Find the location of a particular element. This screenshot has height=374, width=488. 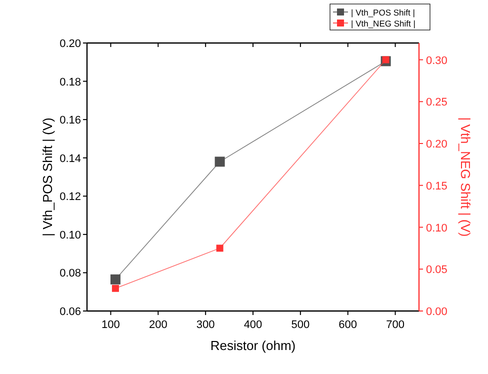

legend-label: | Vth_NEG Shift | is located at coordinates (383, 23).